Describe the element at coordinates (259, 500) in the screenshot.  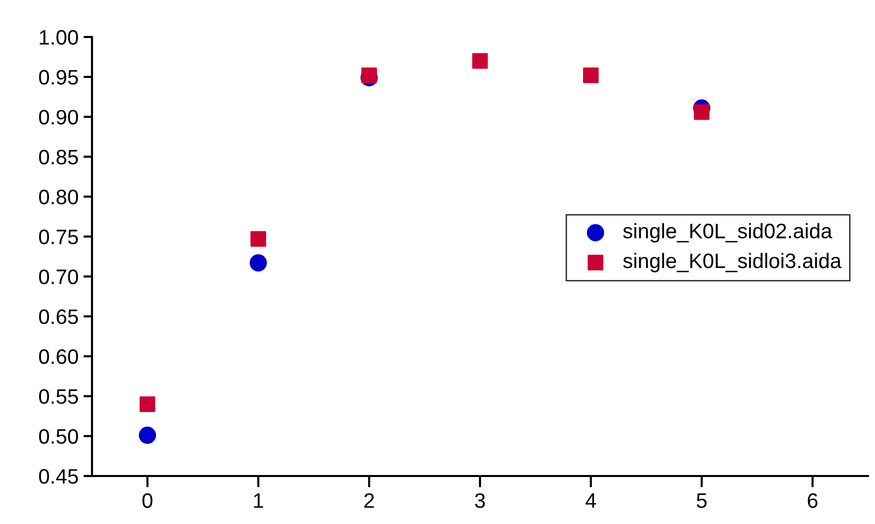
I see `x-tick-label: 1` at that location.